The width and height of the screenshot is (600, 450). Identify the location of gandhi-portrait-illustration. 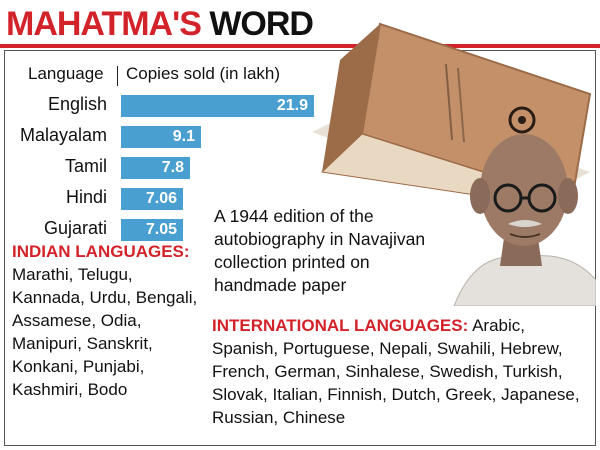
(524, 220).